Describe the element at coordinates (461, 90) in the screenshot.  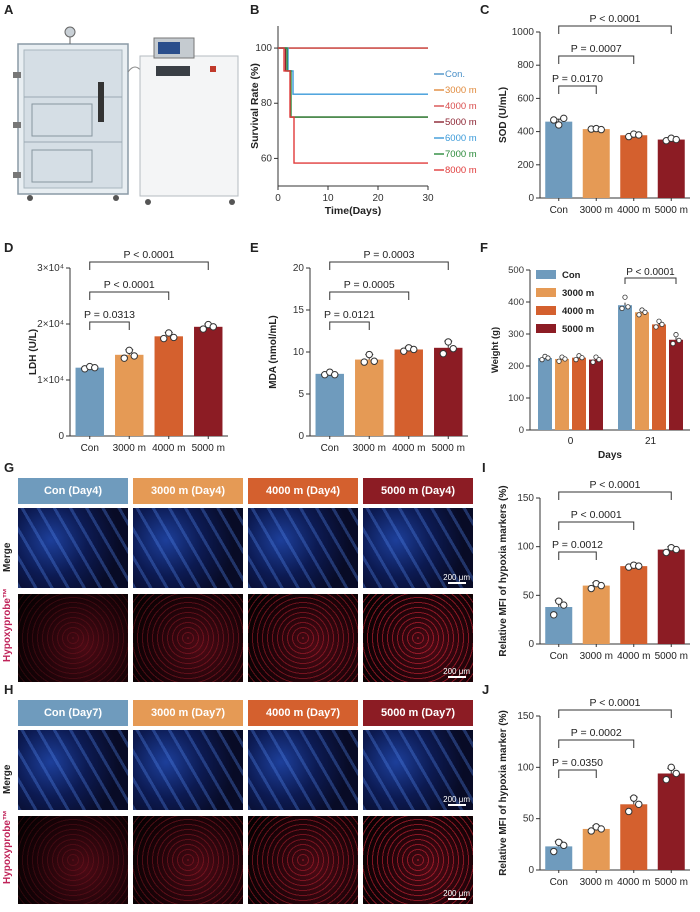
I see `legend-label: 3000 m` at that location.